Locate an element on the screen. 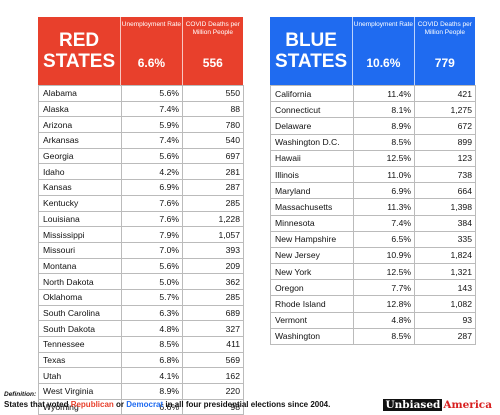 The height and width of the screenshot is (415, 500). unemployment-rate: 12.8% is located at coordinates (384, 304).